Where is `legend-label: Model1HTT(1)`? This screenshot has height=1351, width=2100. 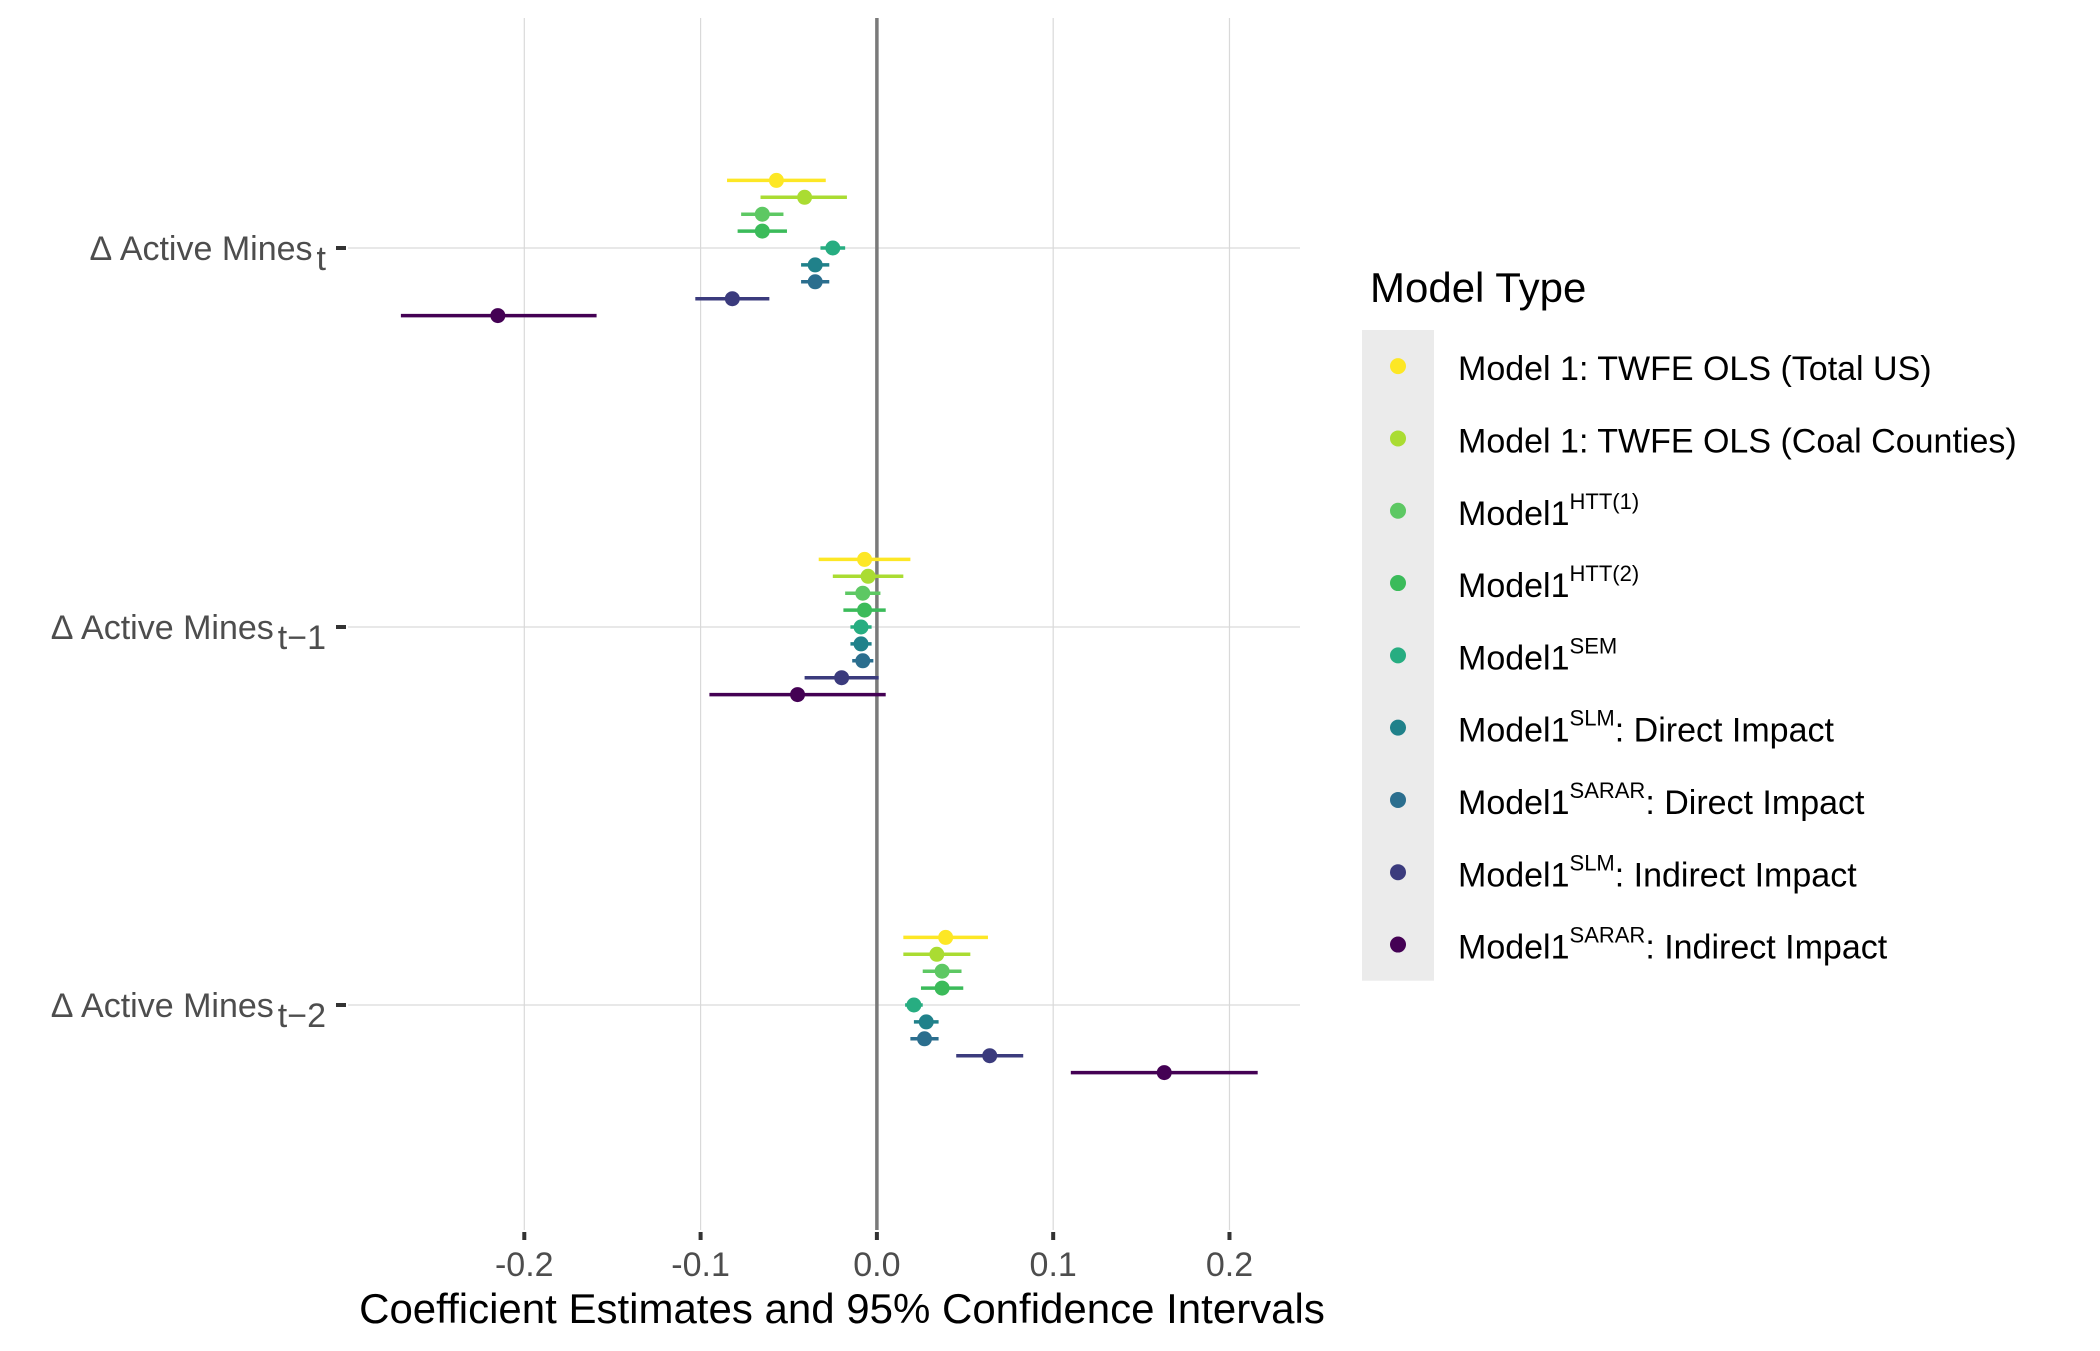 legend-label: Model1HTT(1) is located at coordinates (1548, 511).